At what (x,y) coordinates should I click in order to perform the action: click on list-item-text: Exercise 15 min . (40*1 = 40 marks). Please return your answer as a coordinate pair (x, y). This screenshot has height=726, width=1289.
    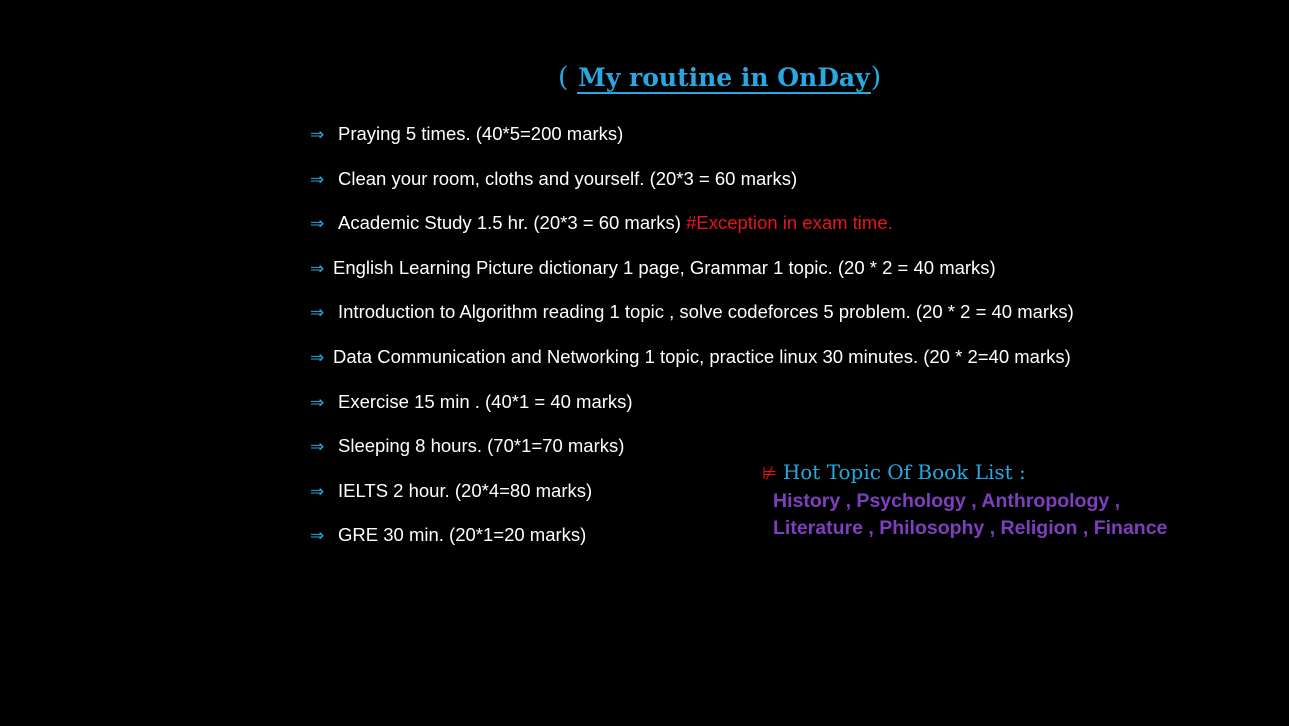
    Looking at the image, I should click on (485, 401).